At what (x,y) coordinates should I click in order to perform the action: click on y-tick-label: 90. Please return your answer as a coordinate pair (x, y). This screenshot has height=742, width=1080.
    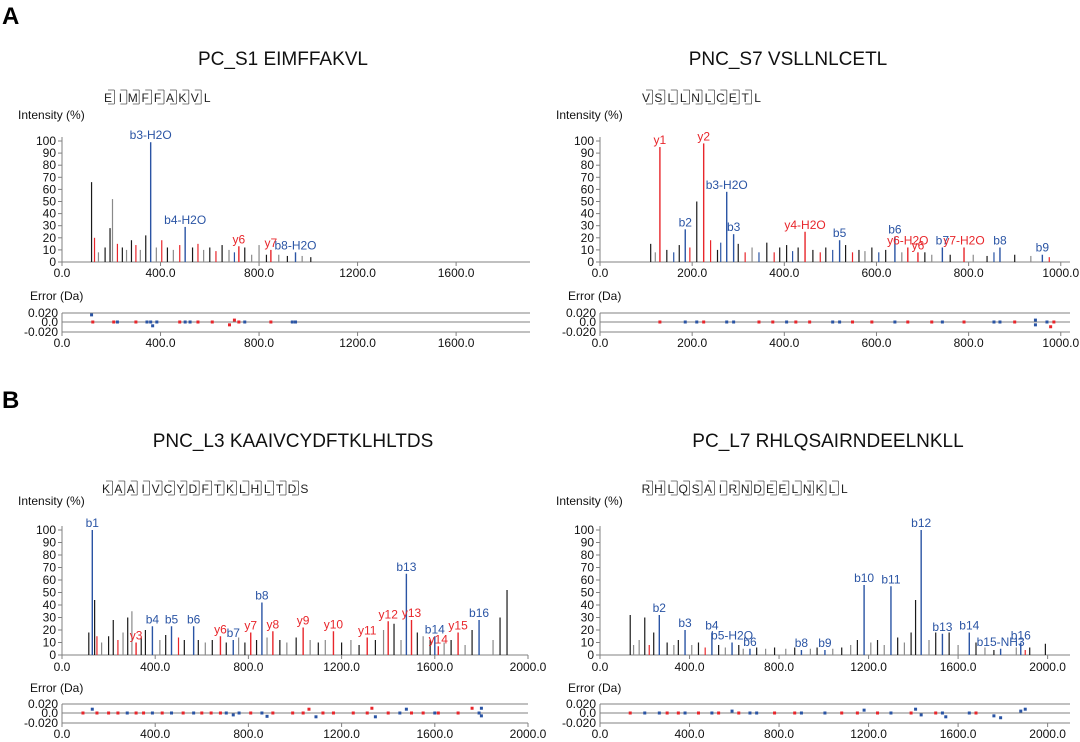
    Looking at the image, I should click on (50, 543).